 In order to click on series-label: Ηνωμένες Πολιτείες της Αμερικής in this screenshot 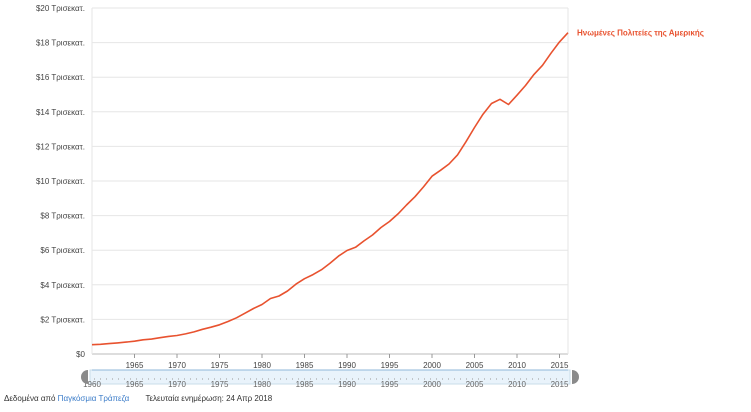, I will do `click(640, 33)`.